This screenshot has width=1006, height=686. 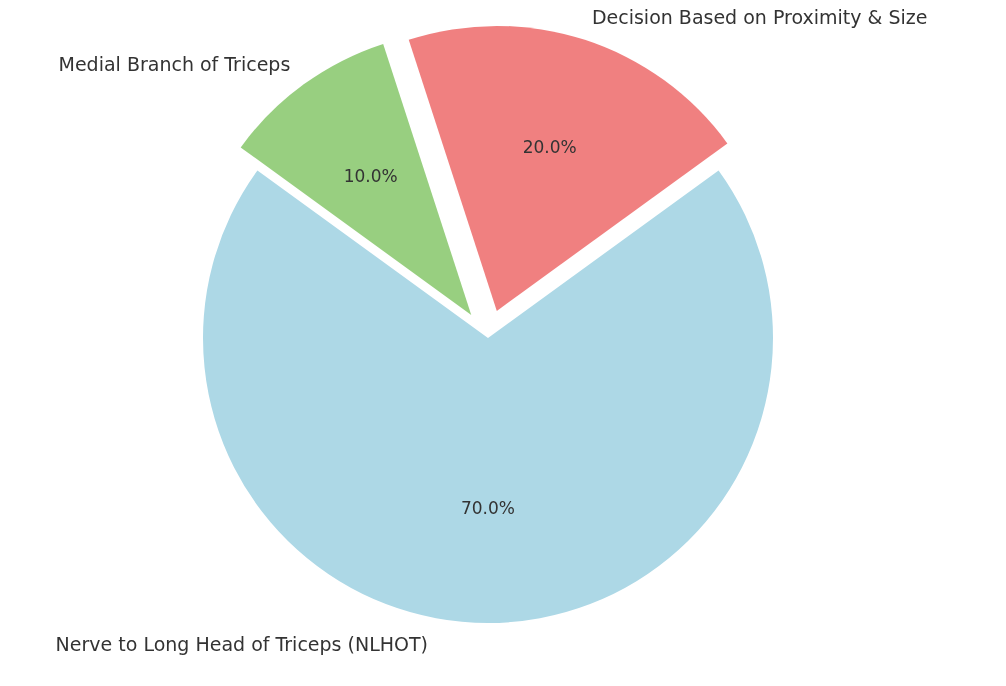 What do you see at coordinates (549, 147) in the screenshot?
I see `data-label: 20.0%` at bounding box center [549, 147].